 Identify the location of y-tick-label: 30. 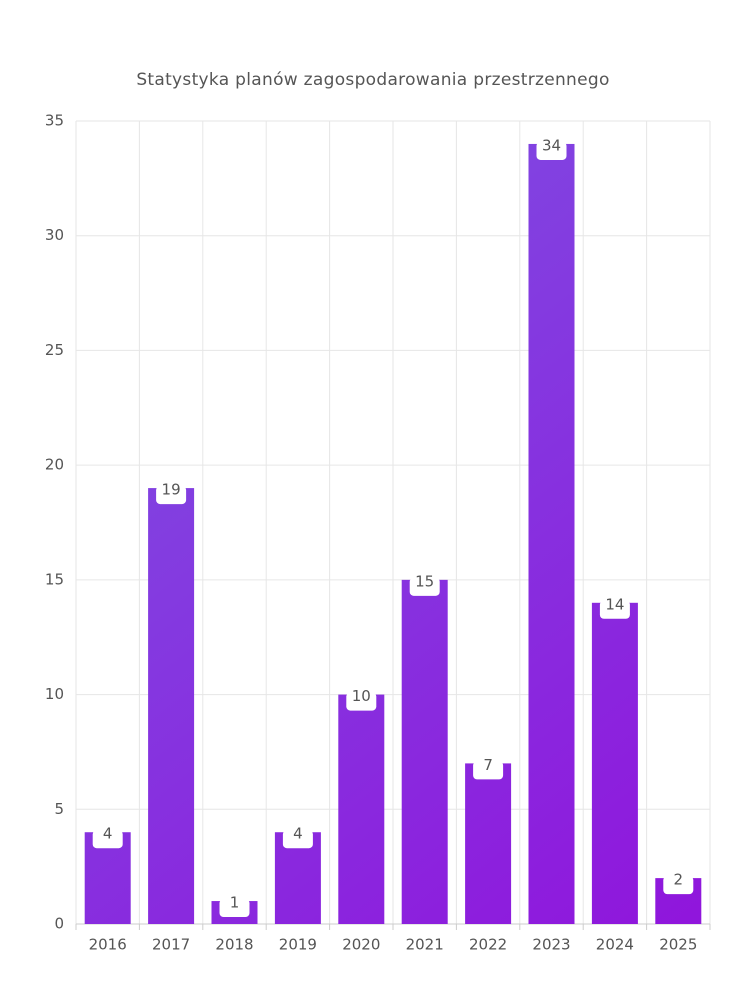
(54, 235).